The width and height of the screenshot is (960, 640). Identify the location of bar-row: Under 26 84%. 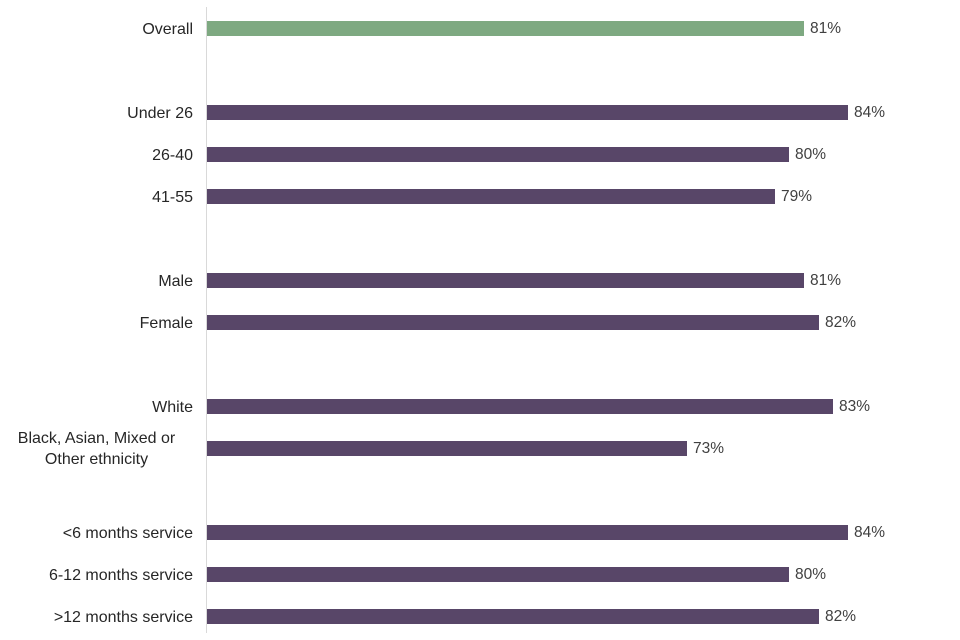
(480, 113).